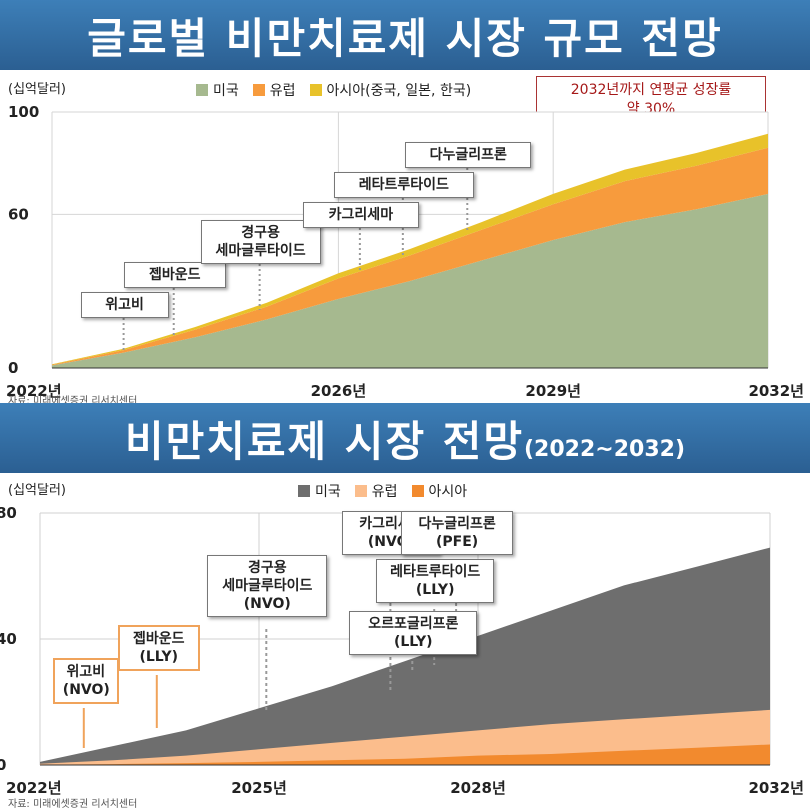 This screenshot has width=810, height=810. Describe the element at coordinates (605, 449) in the screenshot. I see `chart-bottom-subtitle: (2022~2032)` at that location.